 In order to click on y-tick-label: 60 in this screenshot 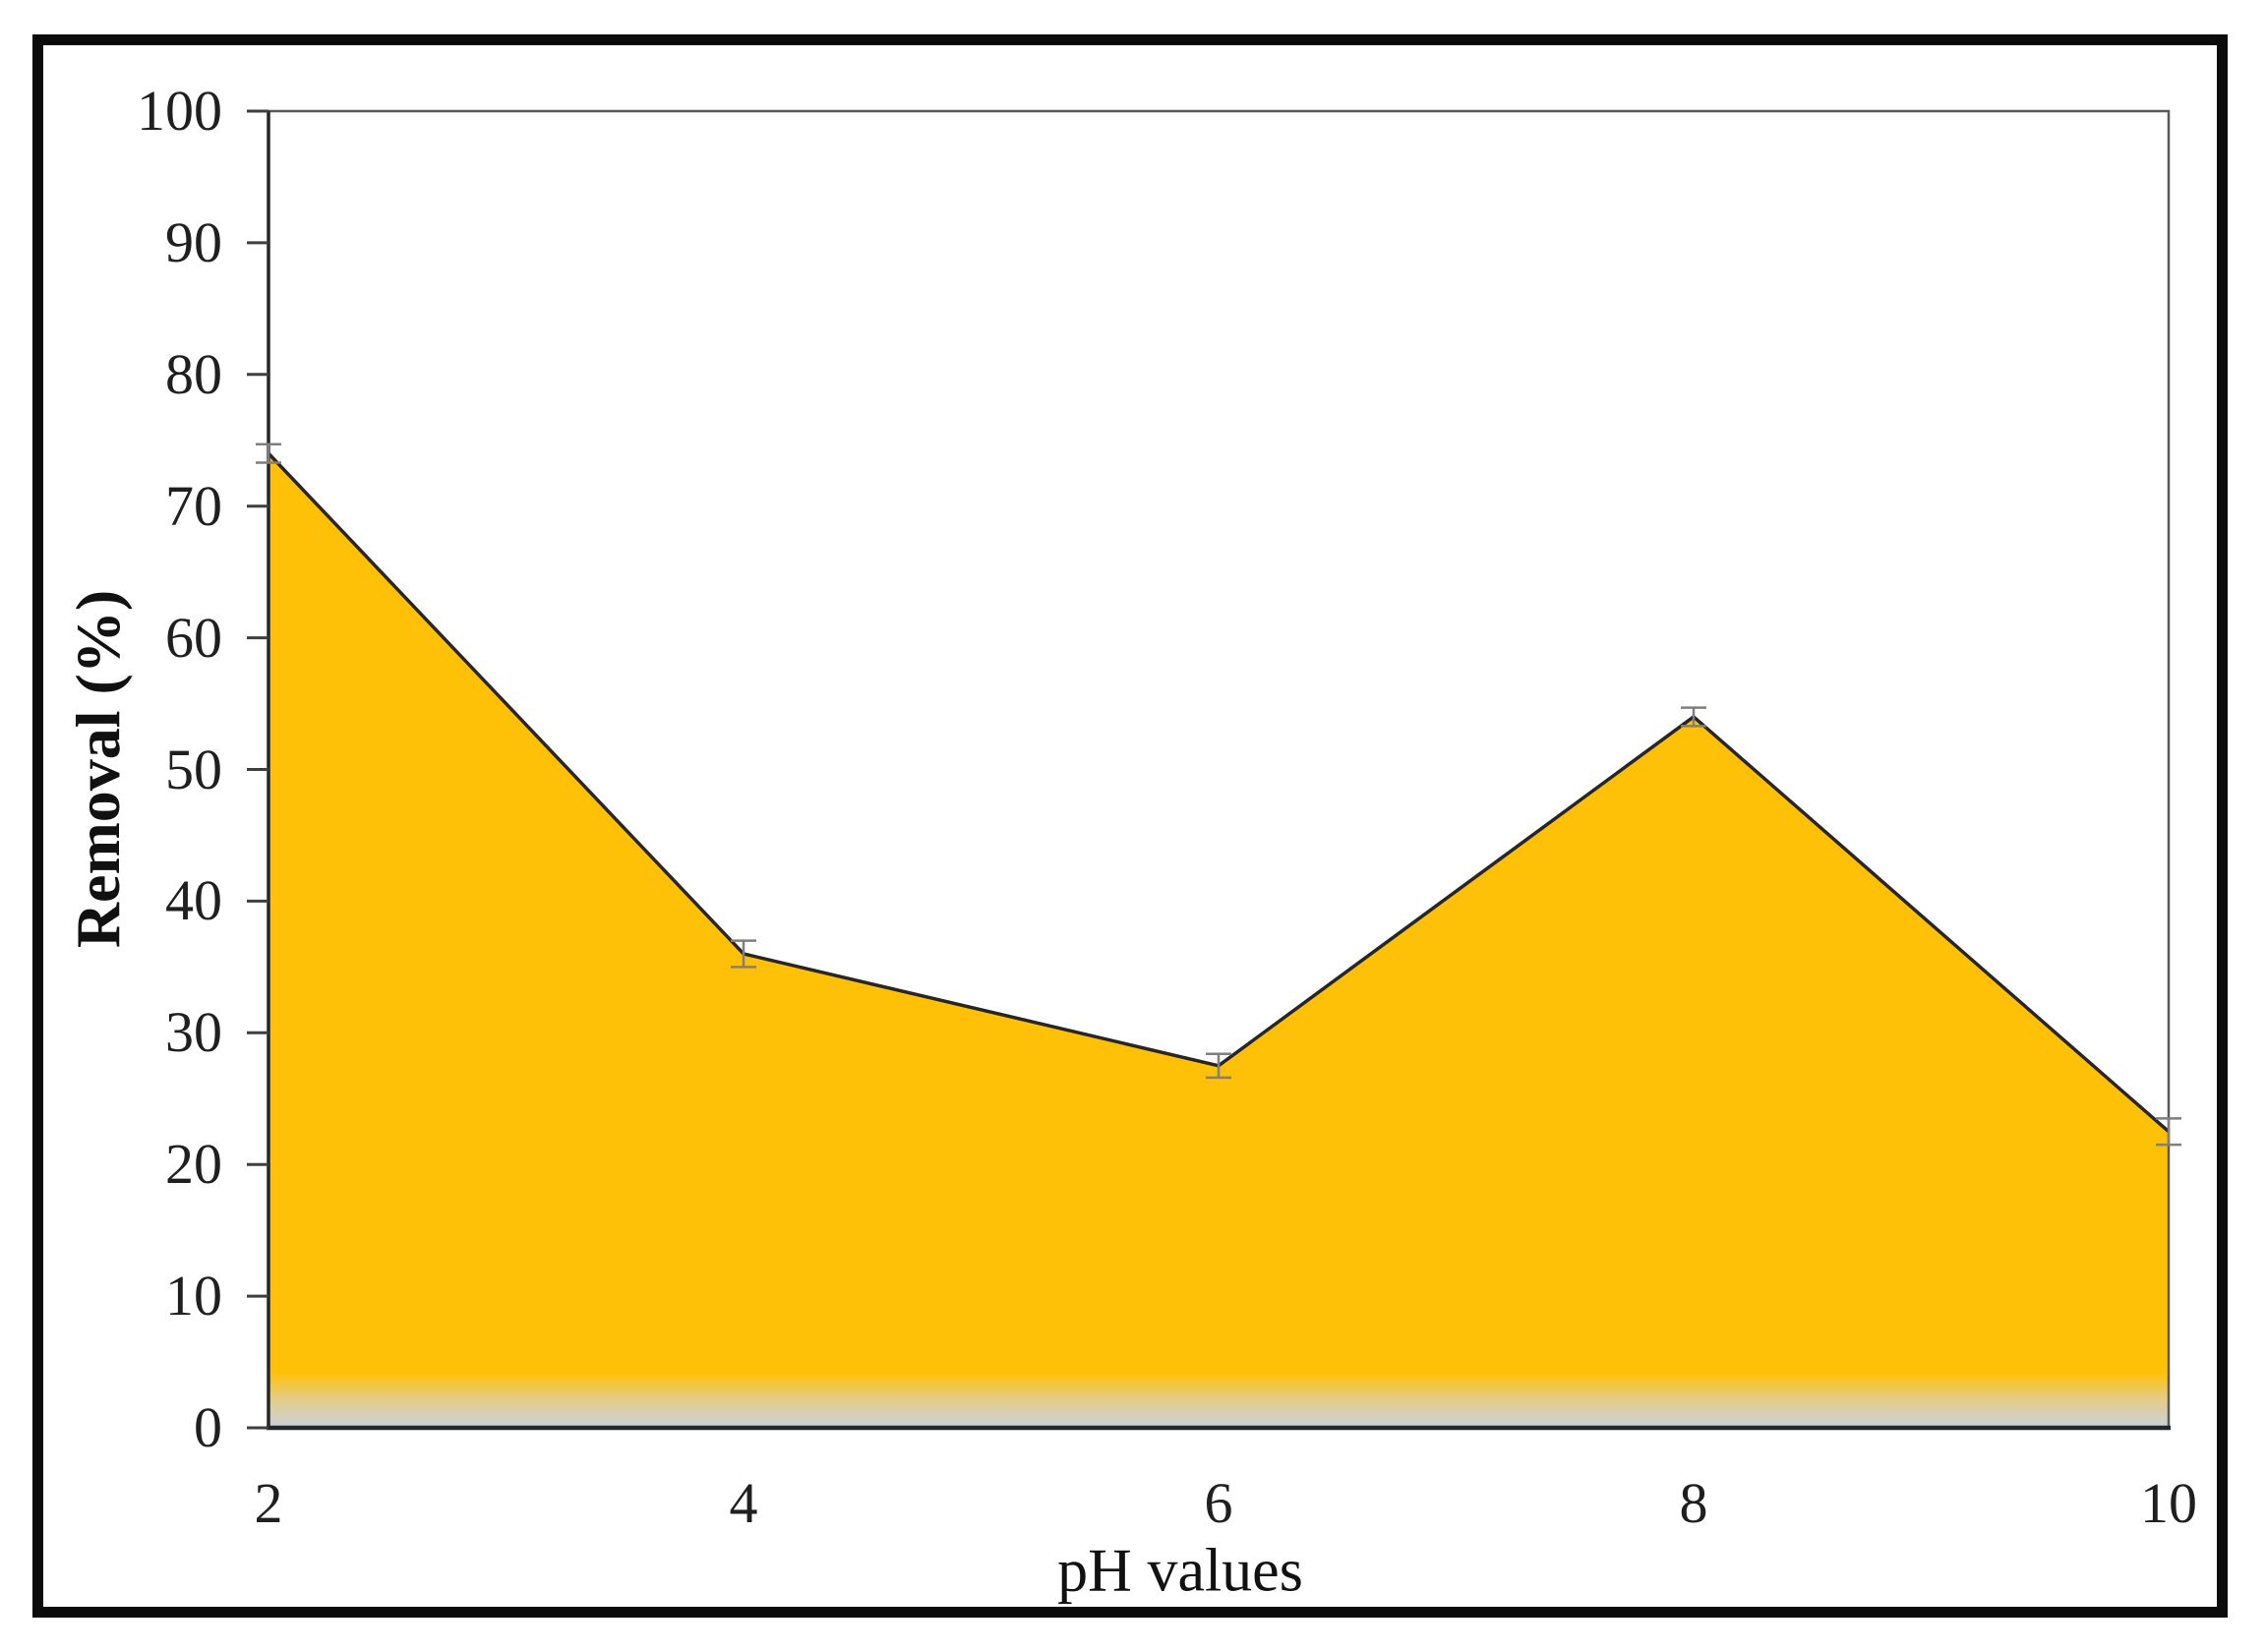, I will do `click(193, 637)`.